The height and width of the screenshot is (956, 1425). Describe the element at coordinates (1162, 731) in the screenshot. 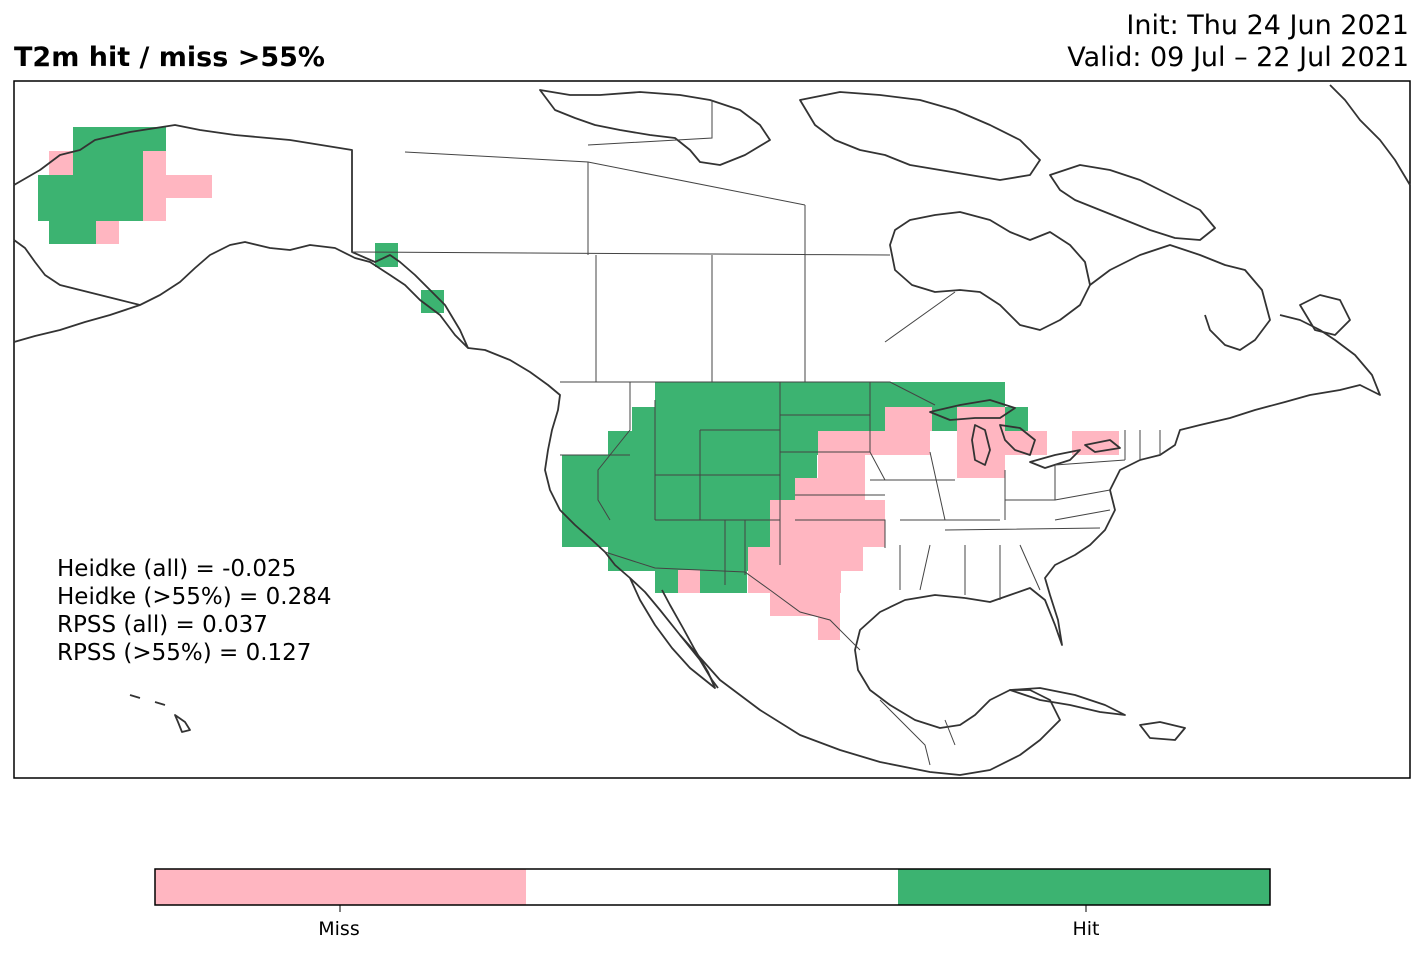

I see `hispaniola` at that location.